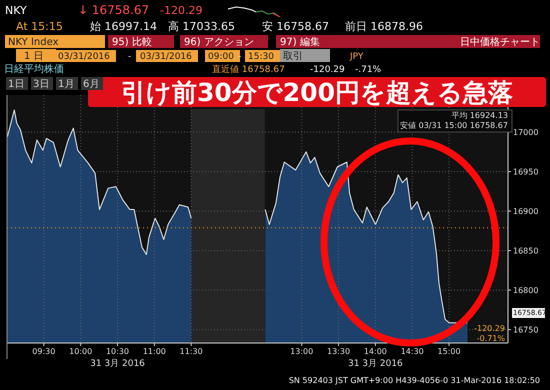 The width and height of the screenshot is (550, 390). What do you see at coordinates (41, 84) in the screenshot?
I see `text: 3日` at bounding box center [41, 84].